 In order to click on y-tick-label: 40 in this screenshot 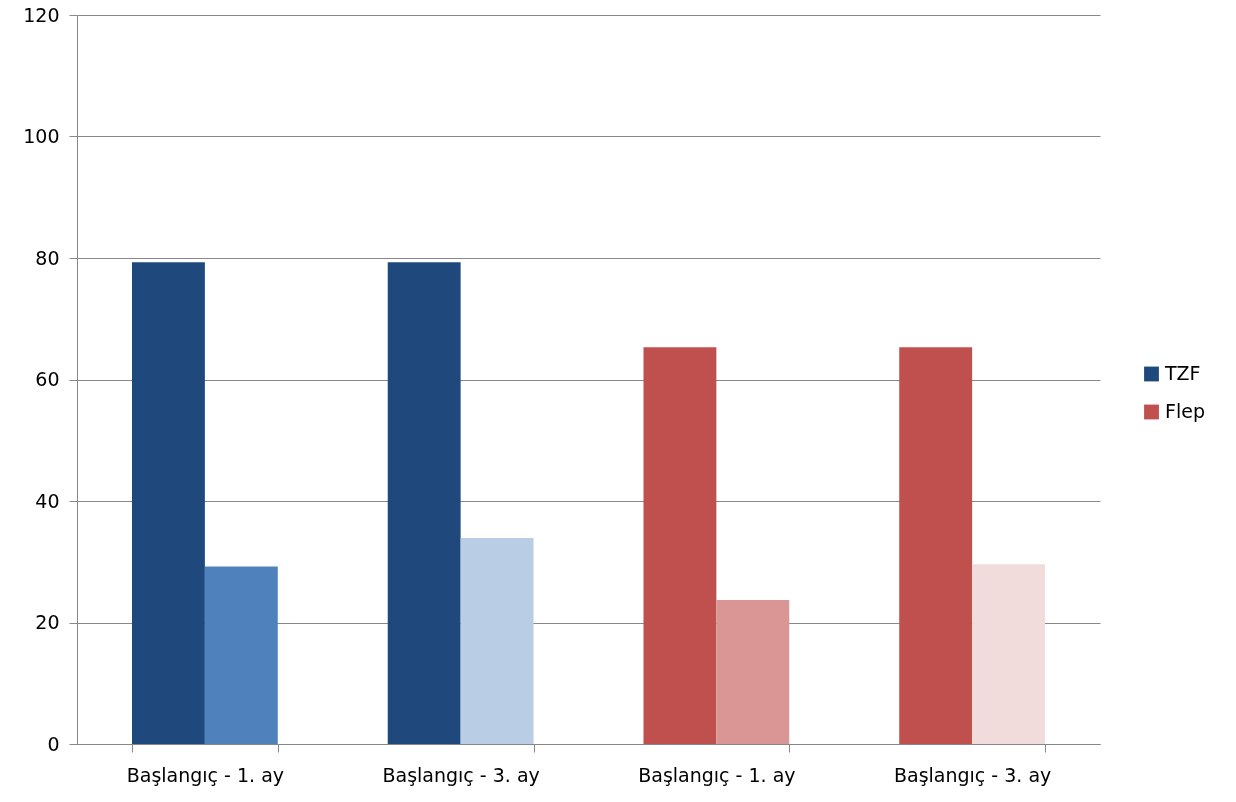, I will do `click(47, 500)`.